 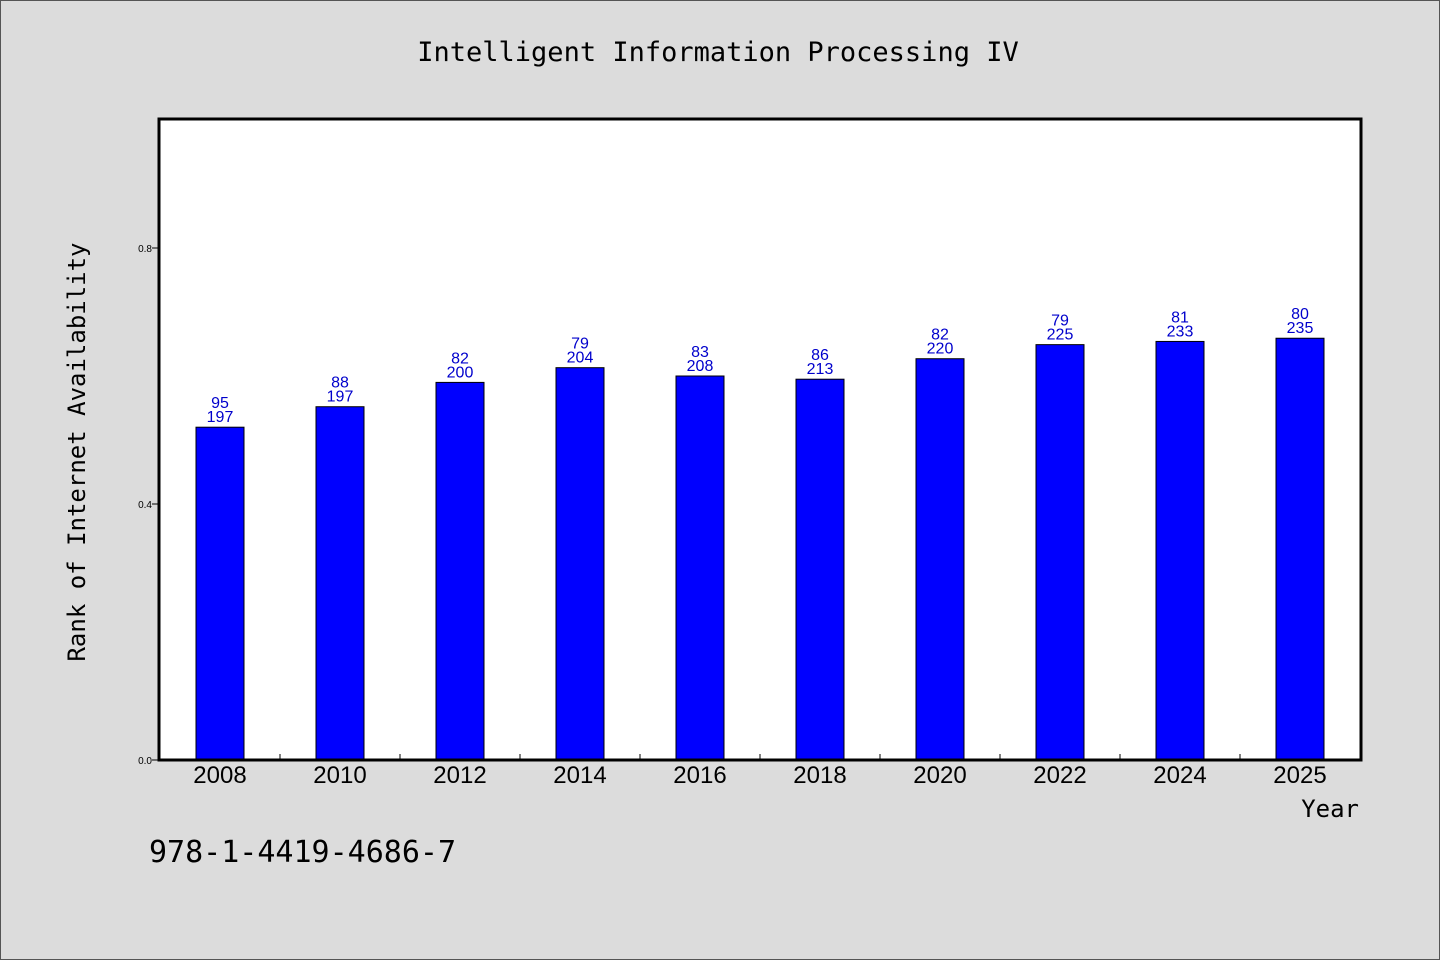 What do you see at coordinates (760, 771) in the screenshot?
I see `x-axis: 2008 2010 2012 2014 2016 2018 2020 2022 2024 2025` at bounding box center [760, 771].